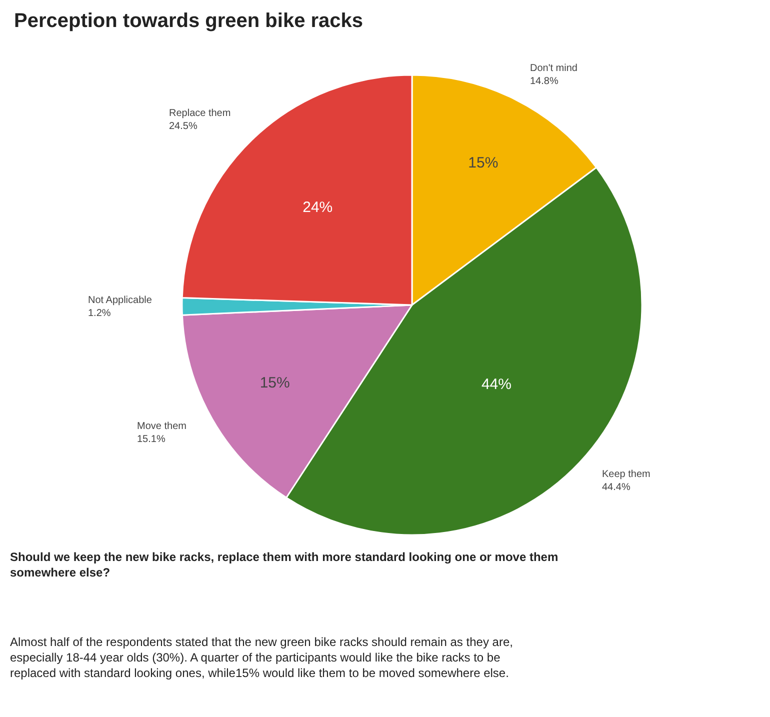 The height and width of the screenshot is (717, 770). What do you see at coordinates (189, 21) in the screenshot?
I see `chart-title: Perception towards green bike racks` at bounding box center [189, 21].